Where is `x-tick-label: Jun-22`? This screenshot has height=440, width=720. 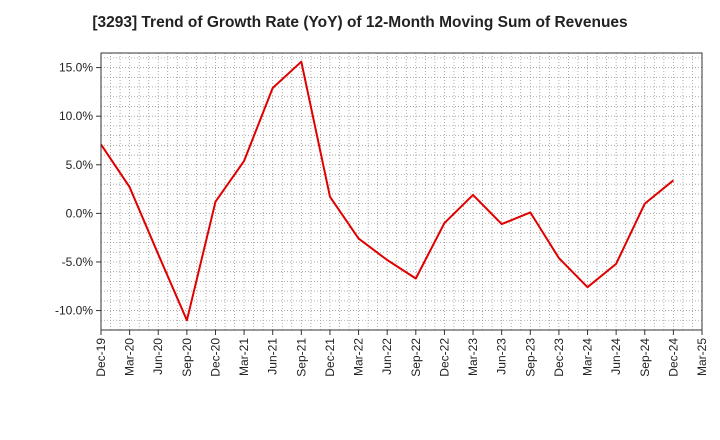 x-tick-label: Jun-22 is located at coordinates (387, 356).